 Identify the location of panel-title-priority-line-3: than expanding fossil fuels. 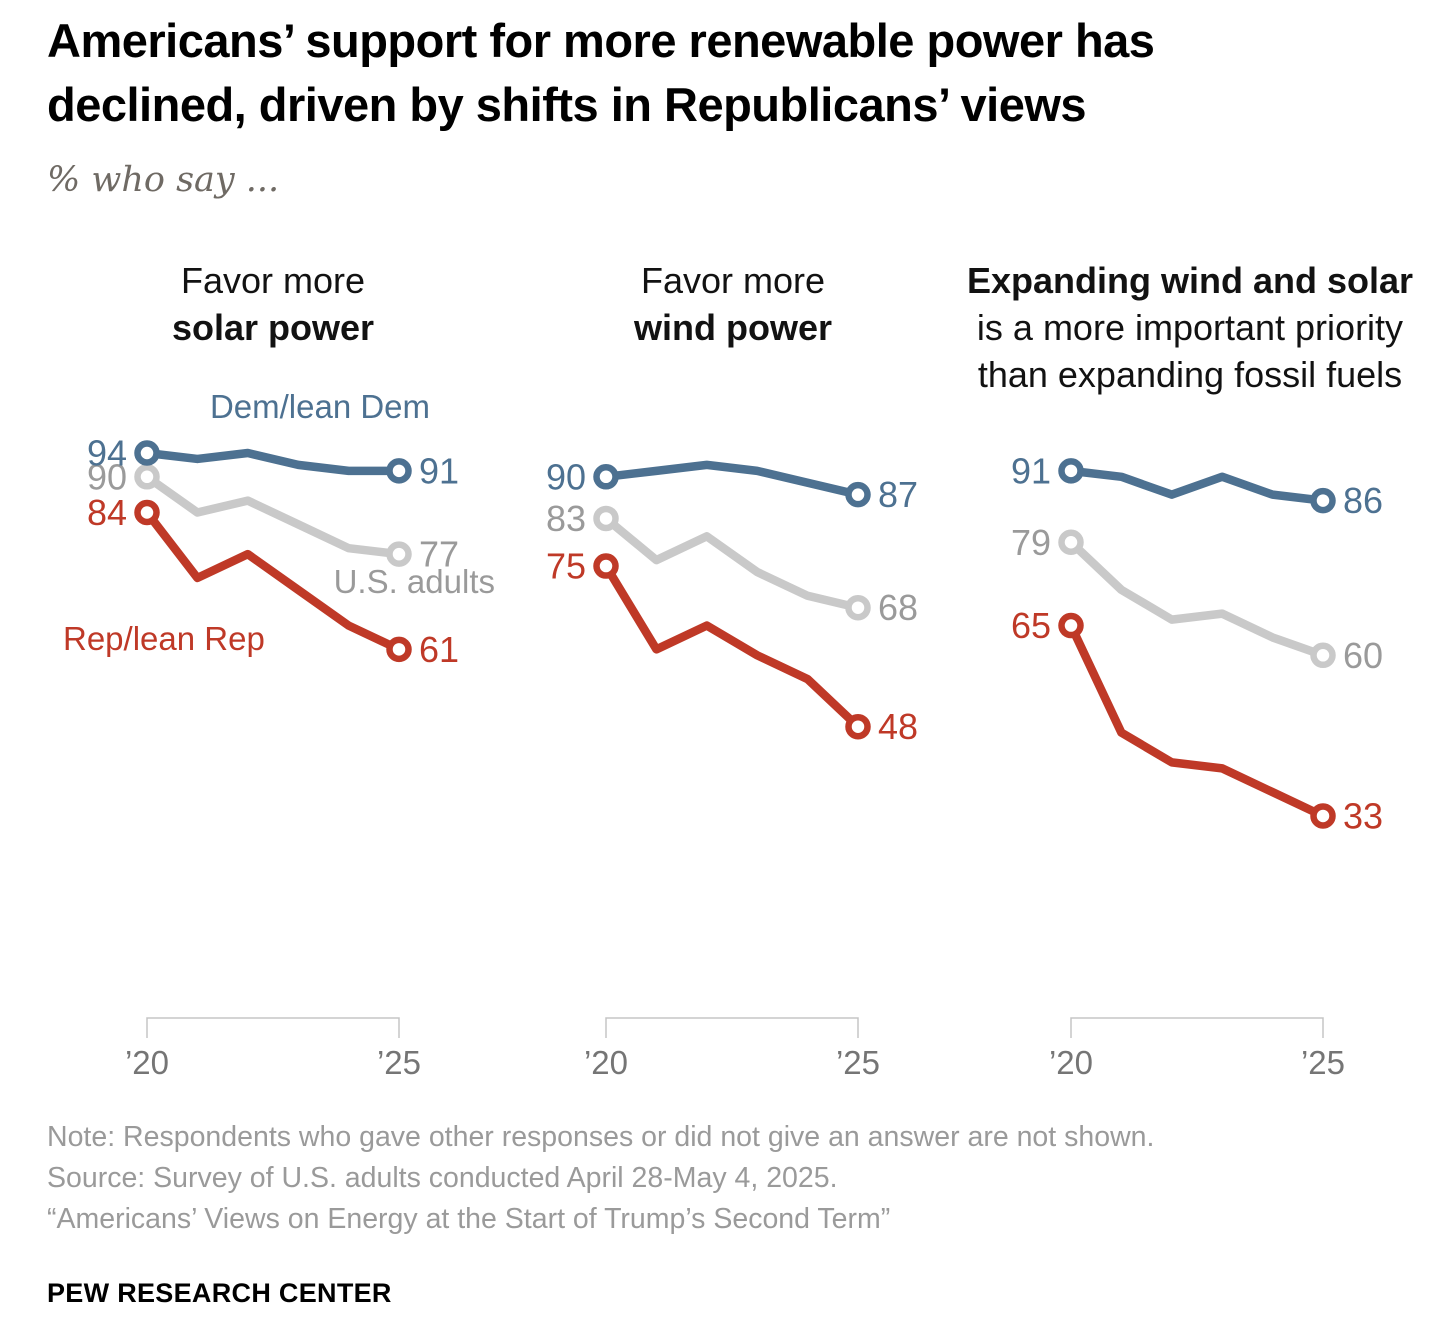
(1190, 374).